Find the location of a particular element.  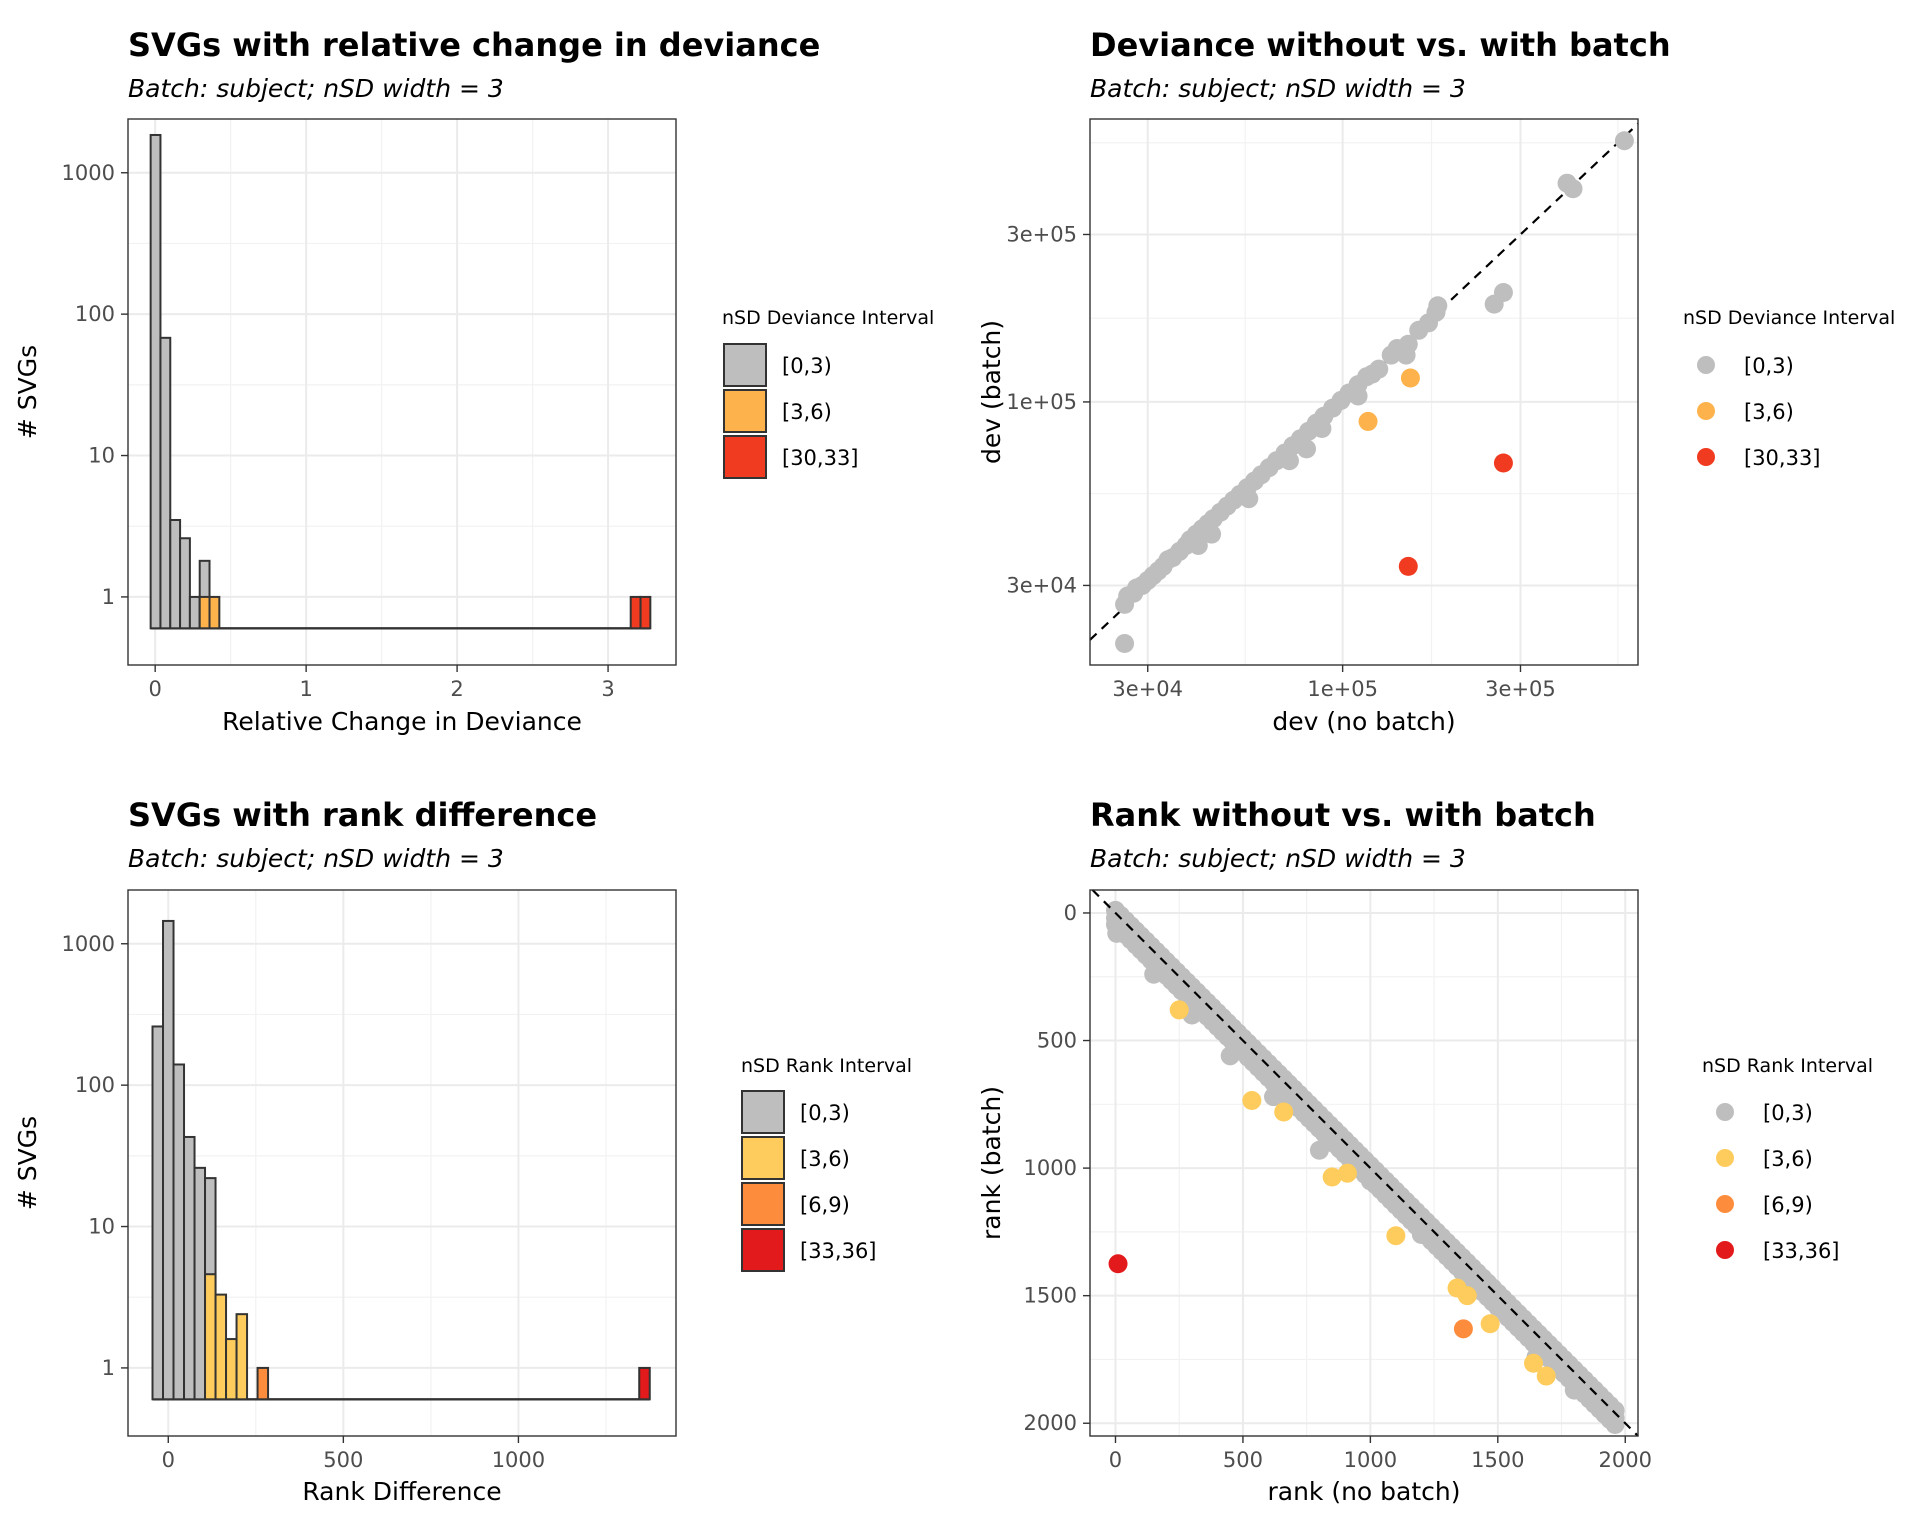

panel4-x-ticks: 0 500 1000 1500 2000 is located at coordinates (1380, 1454).